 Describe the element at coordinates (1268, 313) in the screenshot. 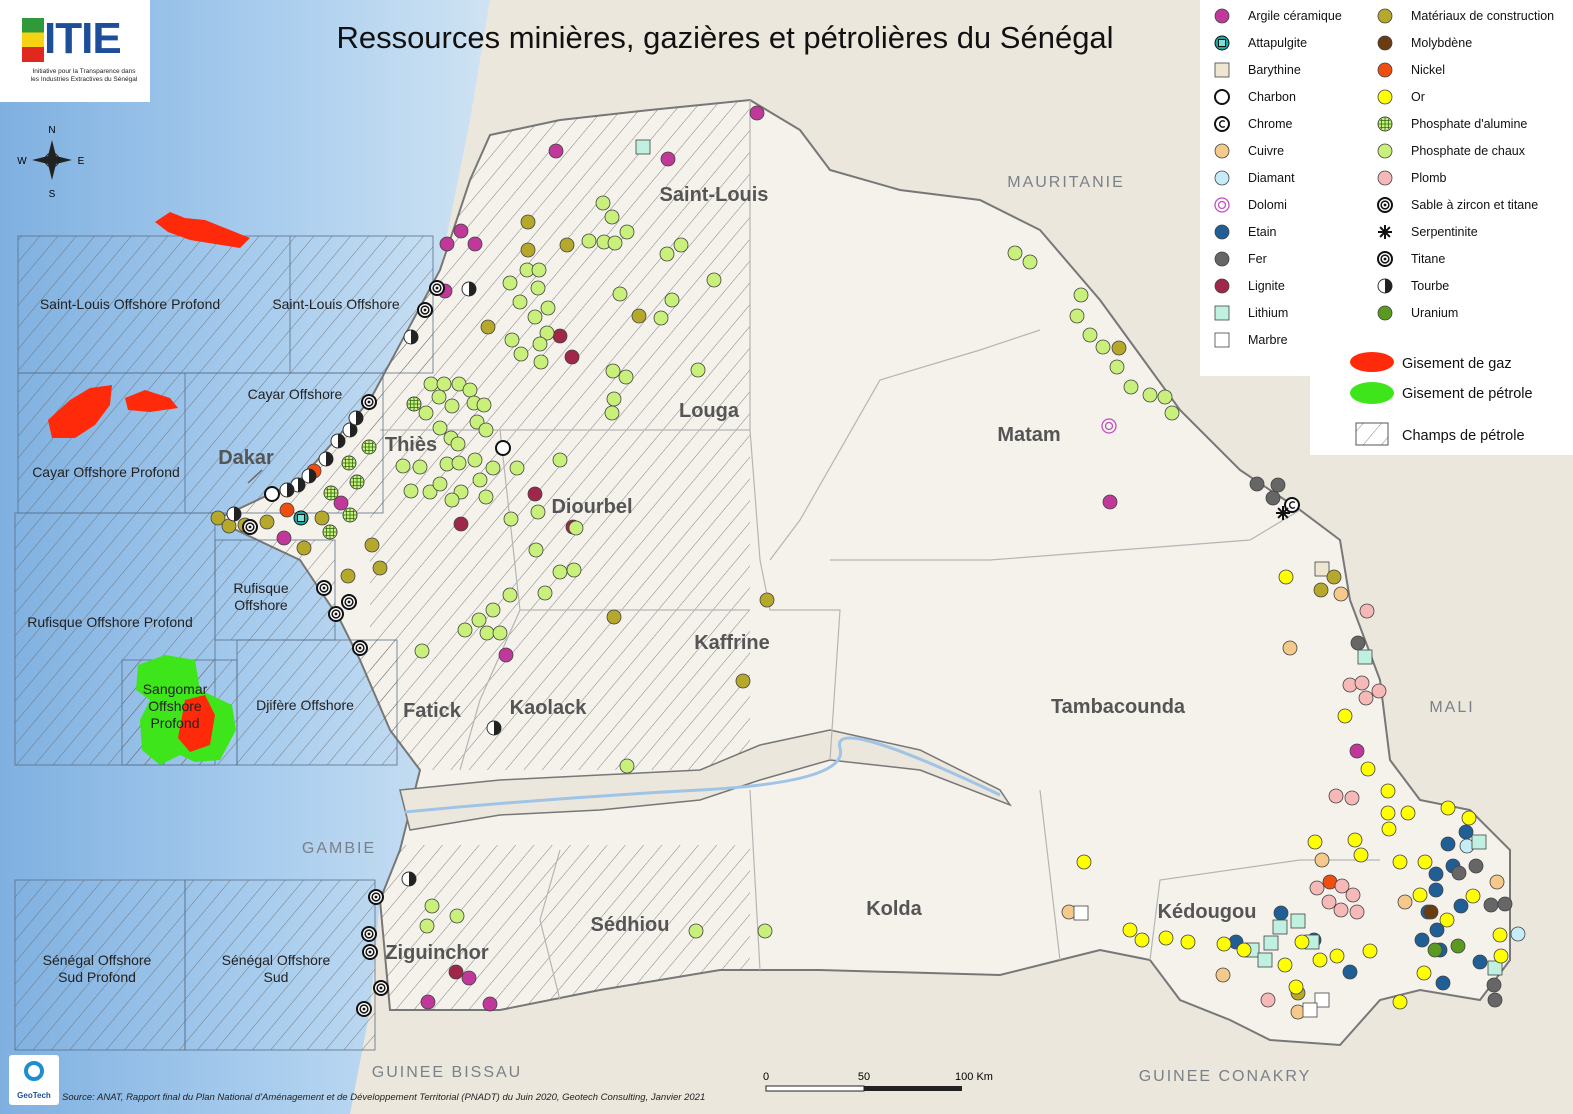

I see `legend-label: Lithium` at that location.